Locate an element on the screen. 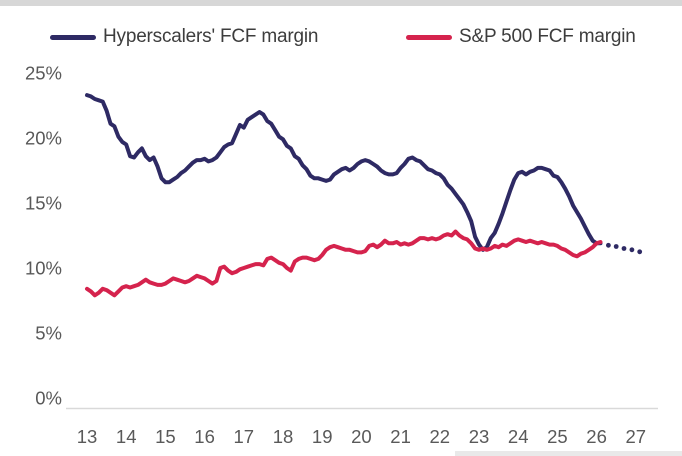 This screenshot has height=456, width=682. legend-label-sp500: S&P 500 FCF margin is located at coordinates (547, 36).